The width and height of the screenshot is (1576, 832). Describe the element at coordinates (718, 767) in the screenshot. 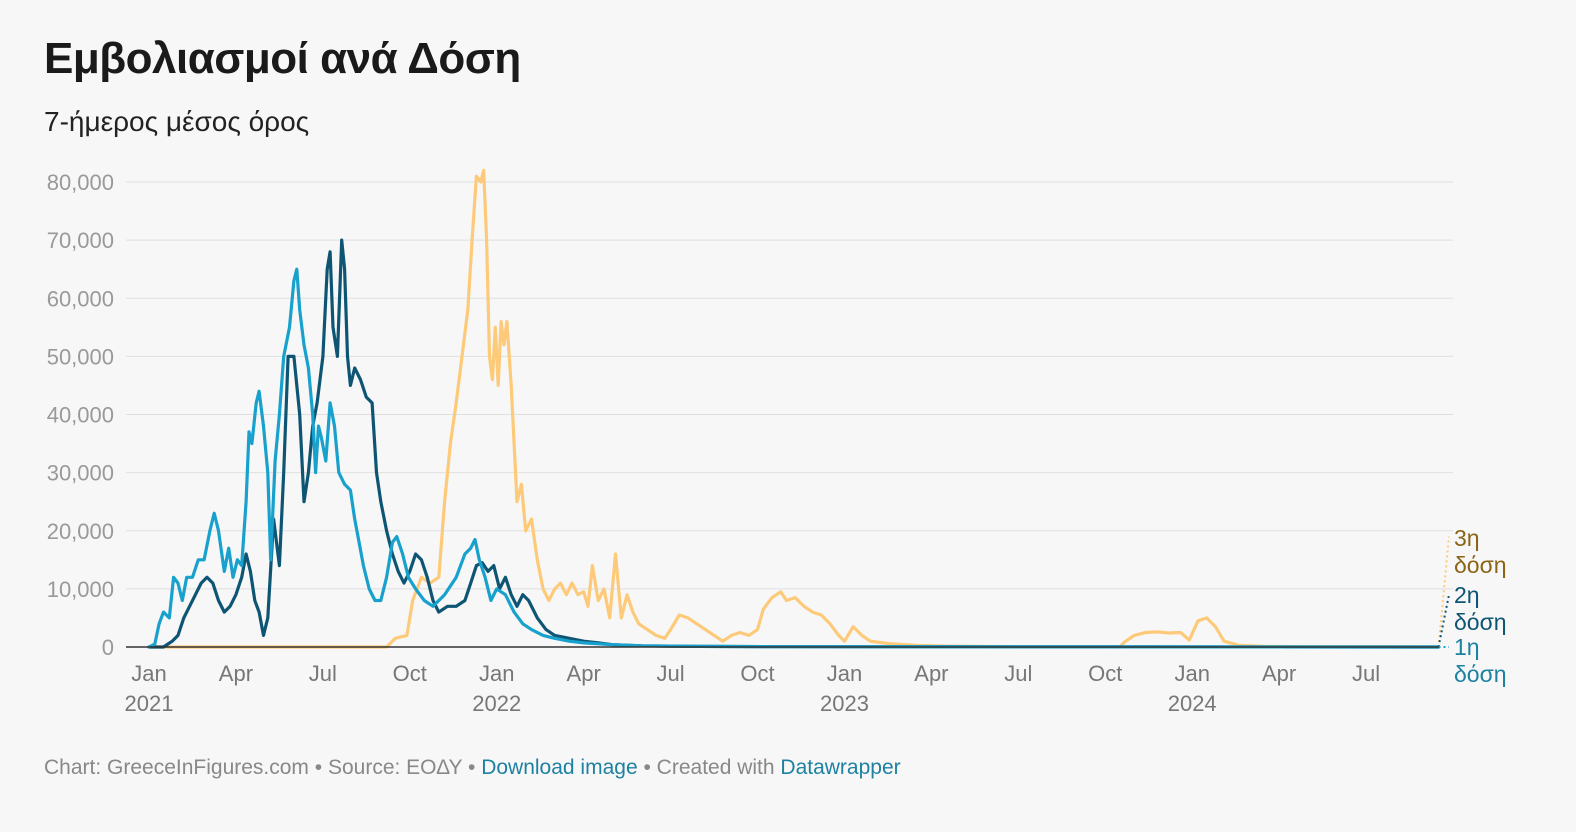

I see `created-with-text: Created with` at that location.